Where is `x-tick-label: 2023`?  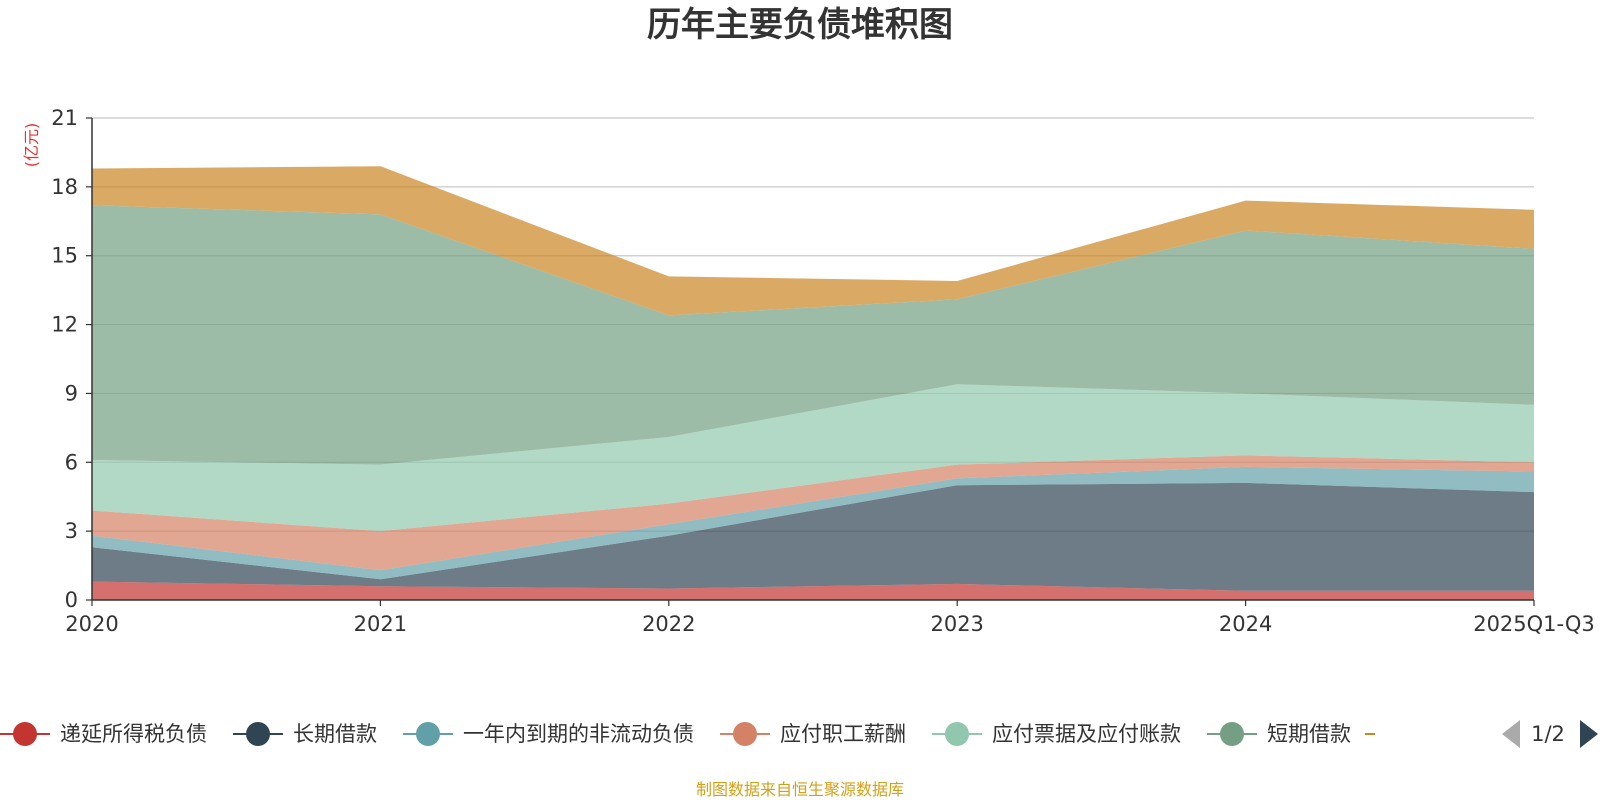 x-tick-label: 2023 is located at coordinates (956, 624).